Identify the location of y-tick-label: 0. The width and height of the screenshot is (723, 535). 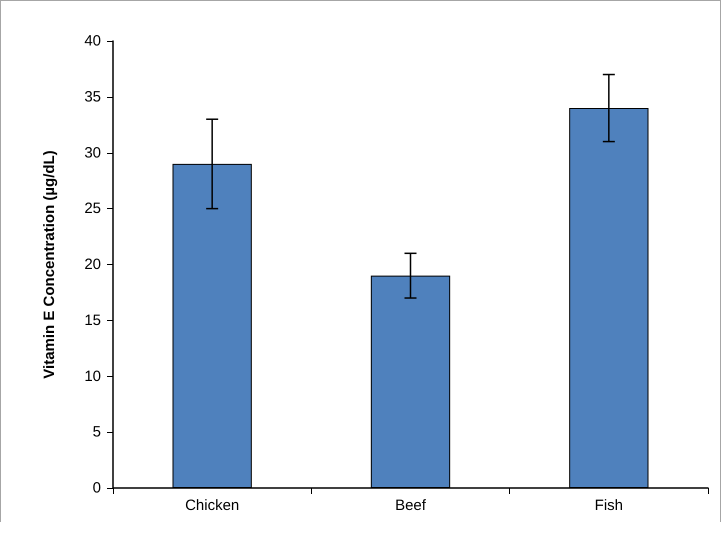
(96, 488).